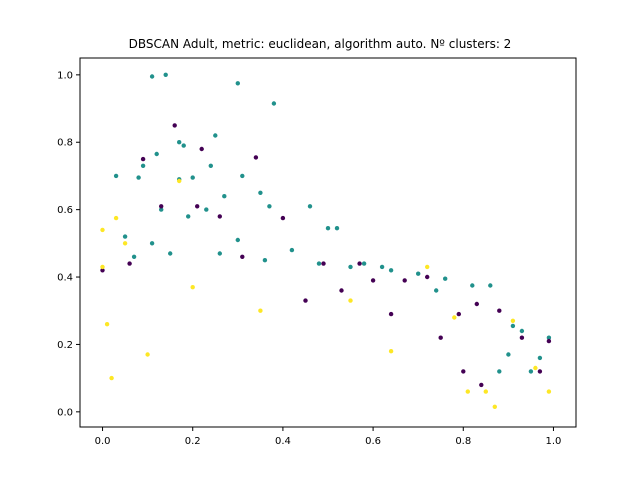 The image size is (640, 480). Describe the element at coordinates (68, 244) in the screenshot. I see `y-axis: 0.0 0.2 0.4 0.6 0.8 1.0` at that location.